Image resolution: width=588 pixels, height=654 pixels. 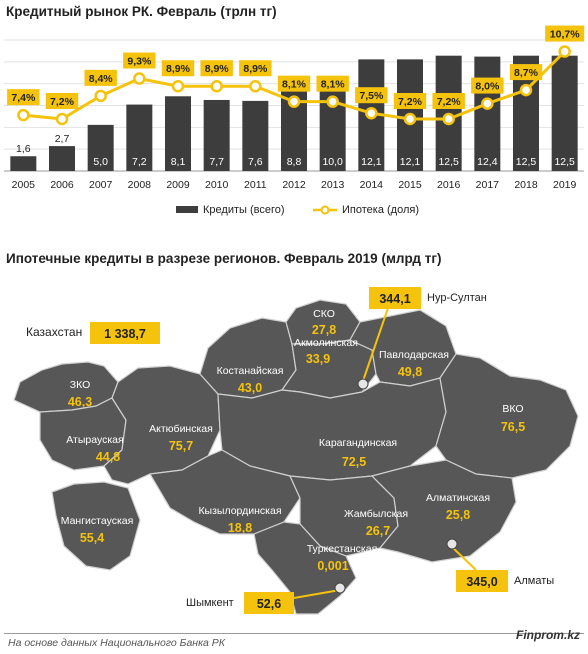 I want to click on x-tick-label: 2013, so click(x=333, y=185).